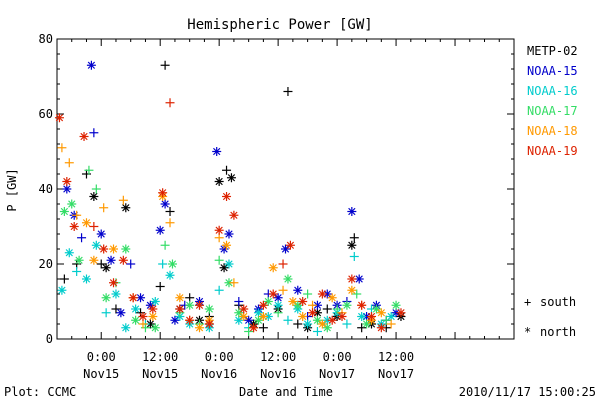  What do you see at coordinates (46, 39) in the screenshot?
I see `y-tick-label: 80` at bounding box center [46, 39].